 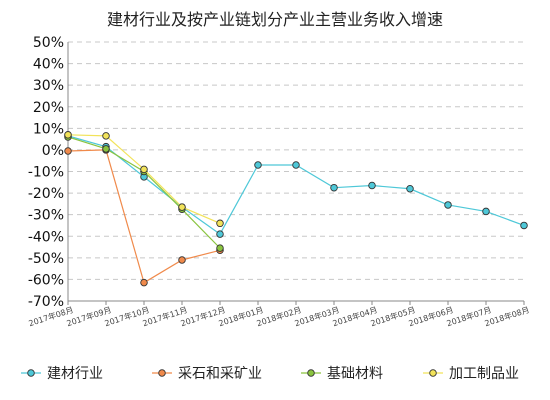 I want to click on y-tick-label: 40%, so click(x=48, y=65).